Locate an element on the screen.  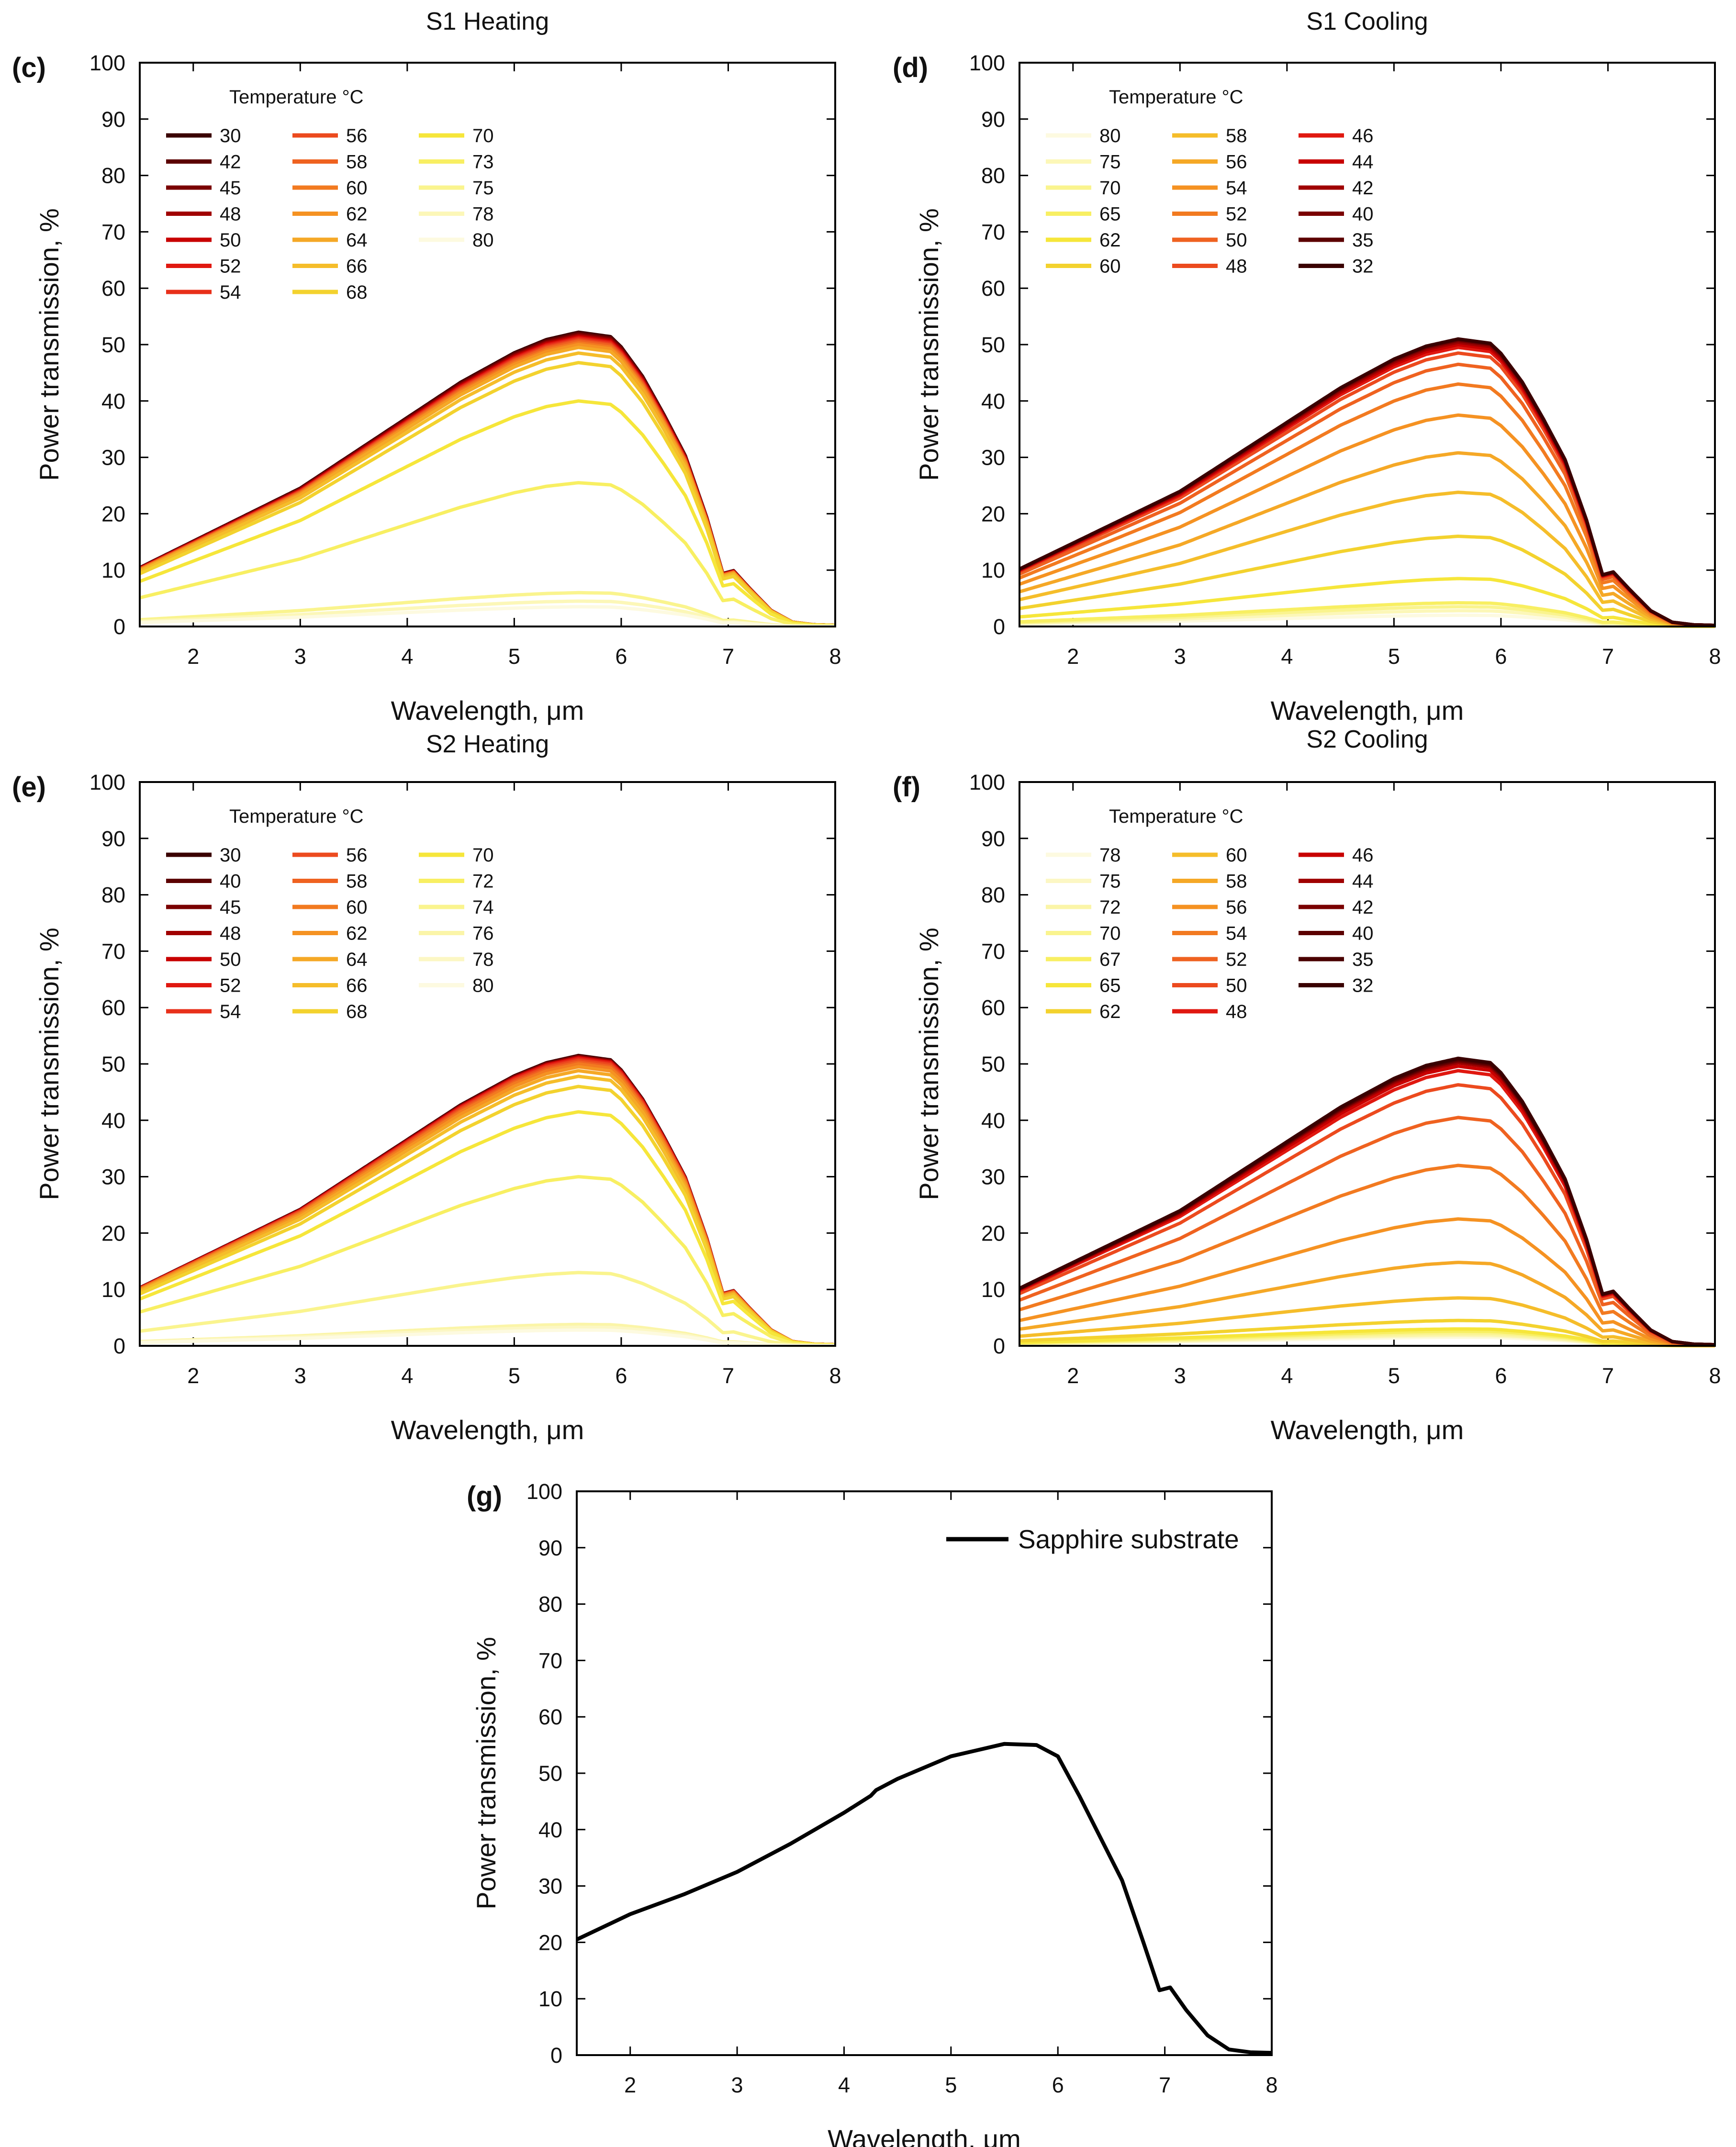
y-tick-label: 50 is located at coordinates (993, 345).